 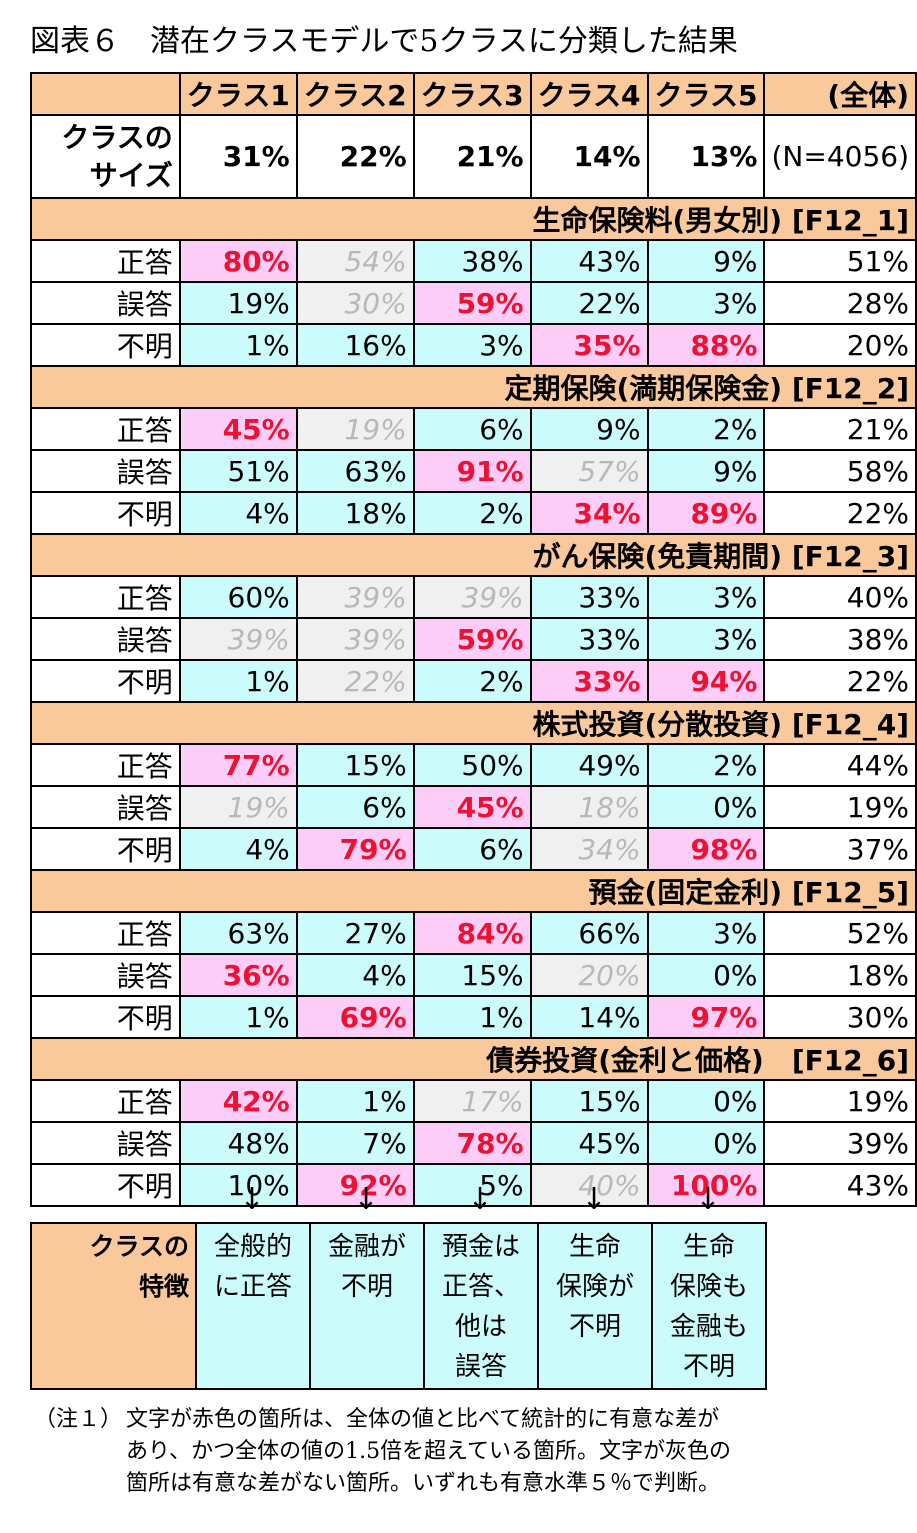 What do you see at coordinates (355, 1143) in the screenshot?
I see `value-cell: 7%` at bounding box center [355, 1143].